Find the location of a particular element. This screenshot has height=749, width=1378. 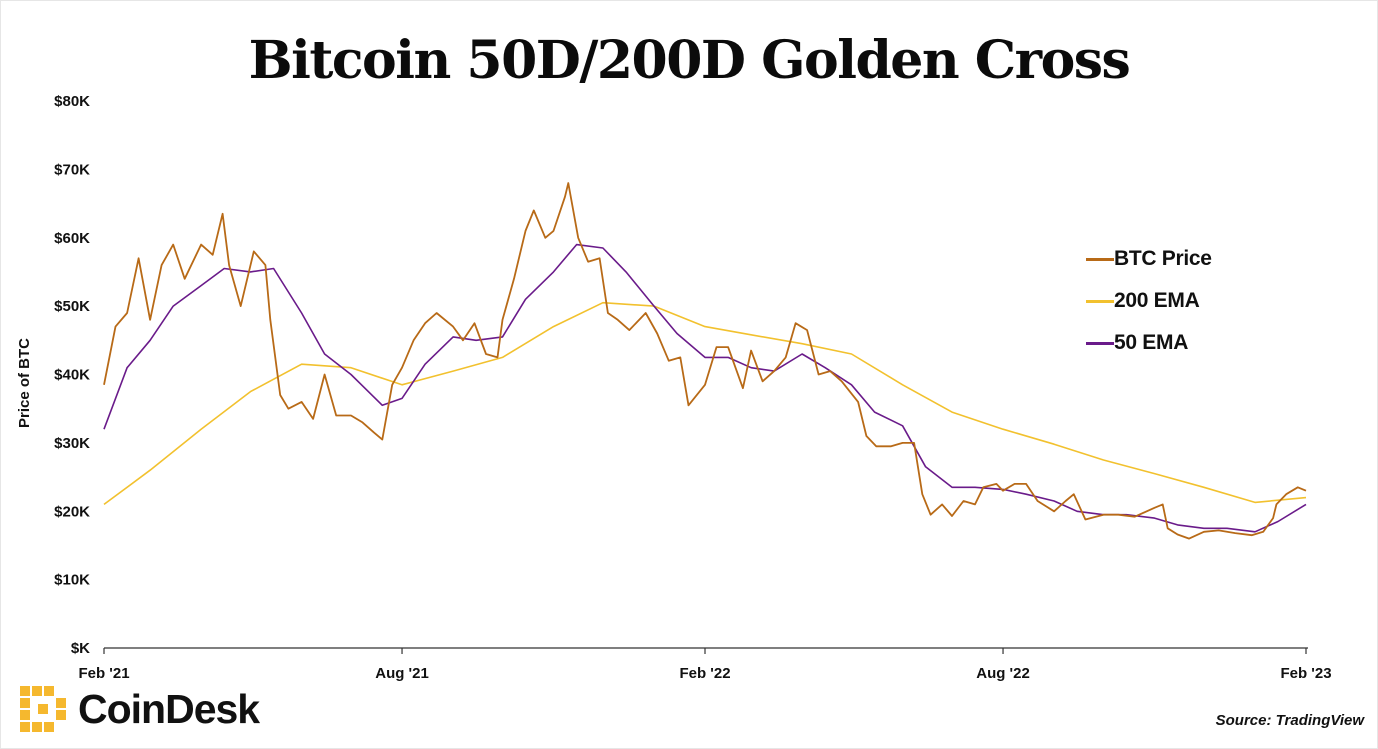

y-tick-label: $70K is located at coordinates (72, 169).